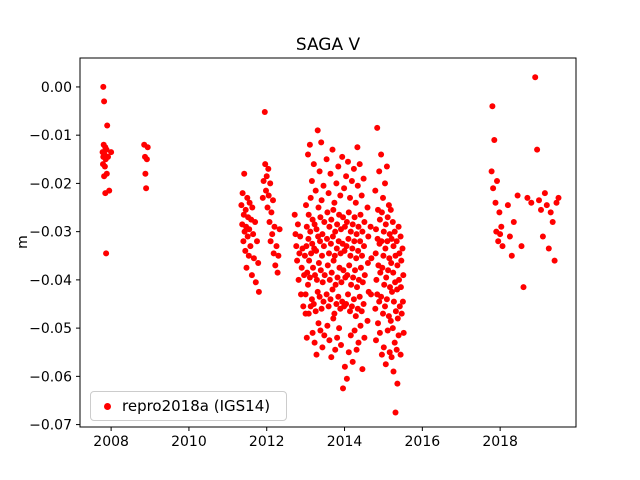 The height and width of the screenshot is (480, 640). I want to click on x-tick-label: 2010, so click(189, 442).